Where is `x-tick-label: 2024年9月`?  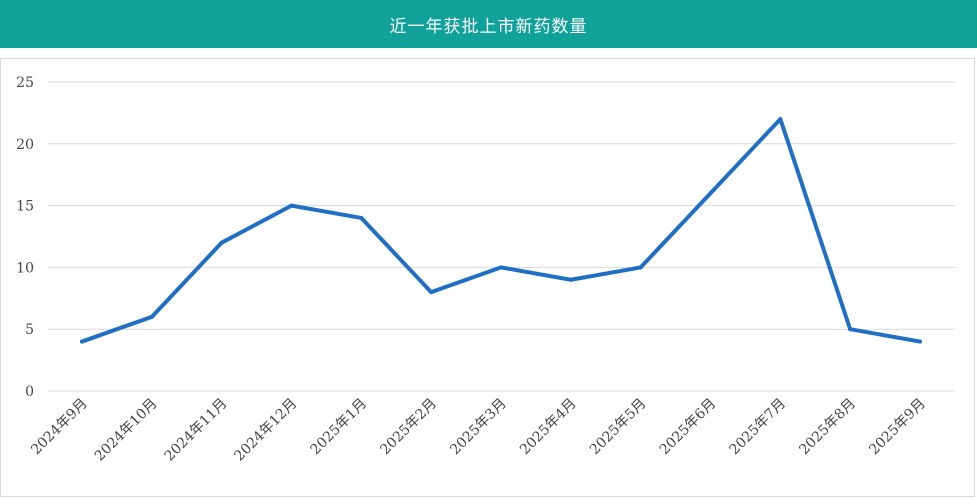 x-tick-label: 2024年9月 is located at coordinates (59, 427).